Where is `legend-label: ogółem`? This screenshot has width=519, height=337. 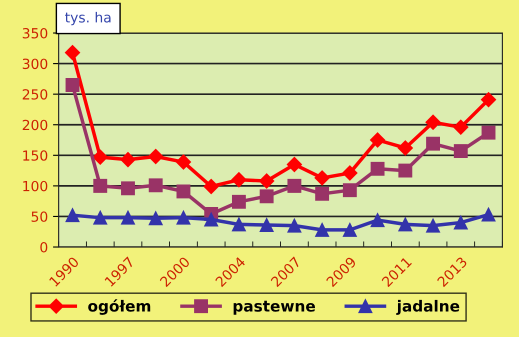
legend-label: ogółem is located at coordinates (119, 307).